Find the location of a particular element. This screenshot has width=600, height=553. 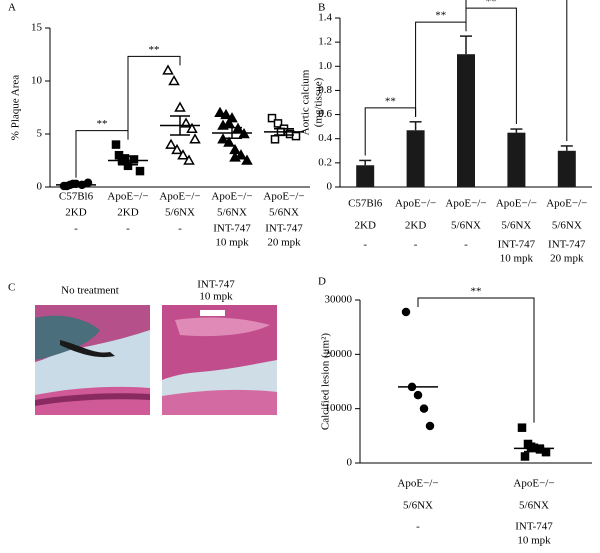

y-tick-label: 0.4 is located at coordinates (325, 138).